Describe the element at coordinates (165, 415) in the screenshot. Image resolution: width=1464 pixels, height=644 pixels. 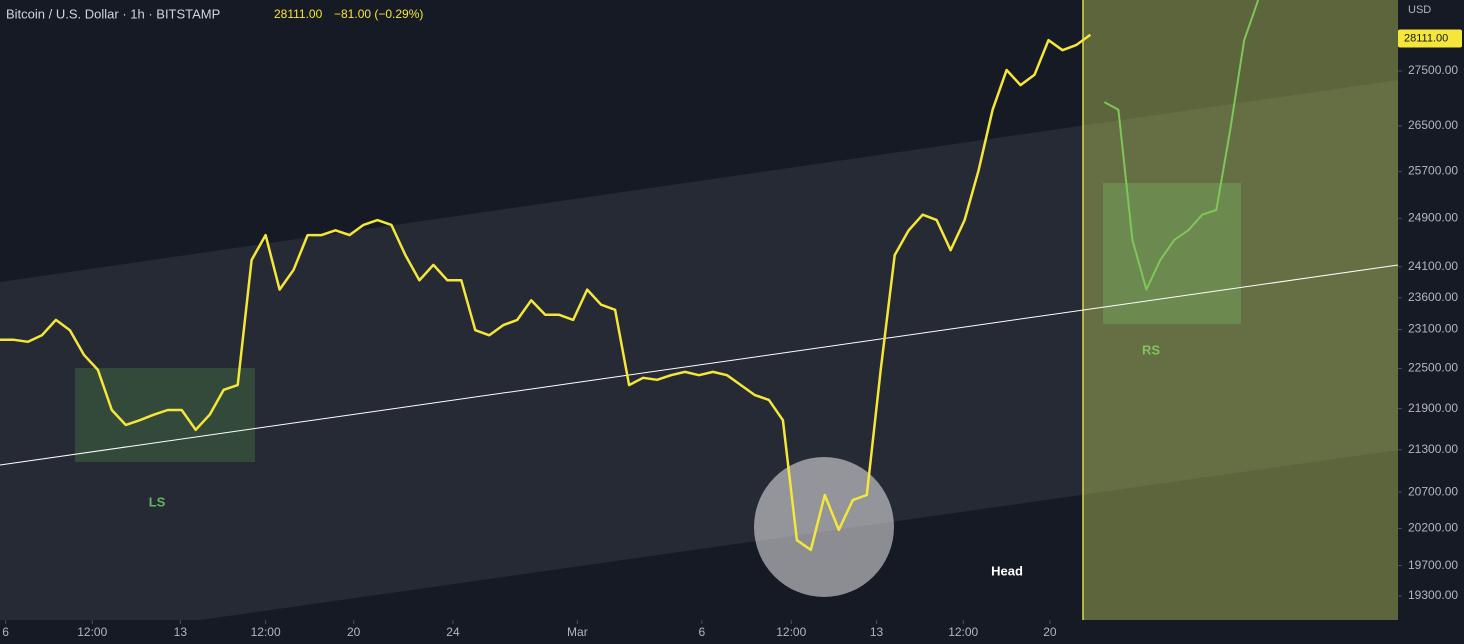
I see `ls-box` at that location.